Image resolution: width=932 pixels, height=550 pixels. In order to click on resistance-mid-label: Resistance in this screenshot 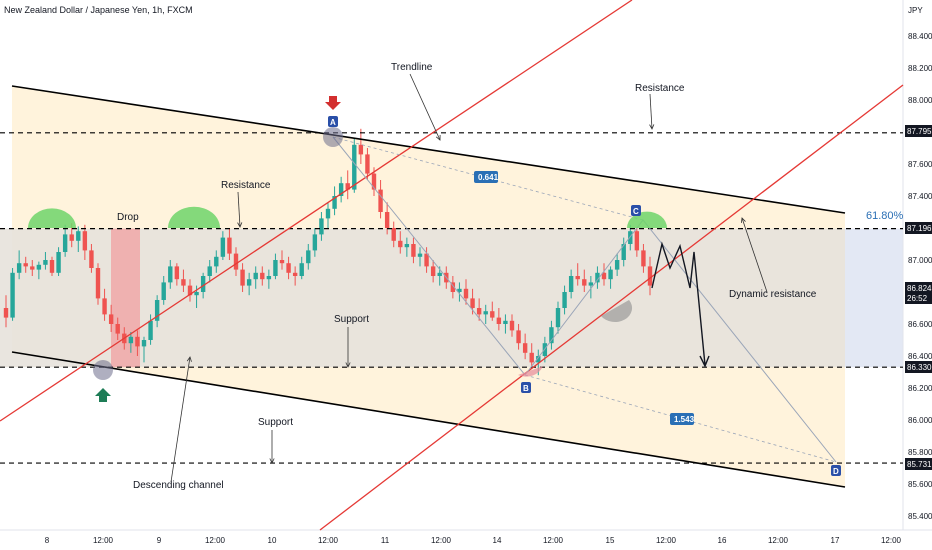, I will do `click(246, 185)`.